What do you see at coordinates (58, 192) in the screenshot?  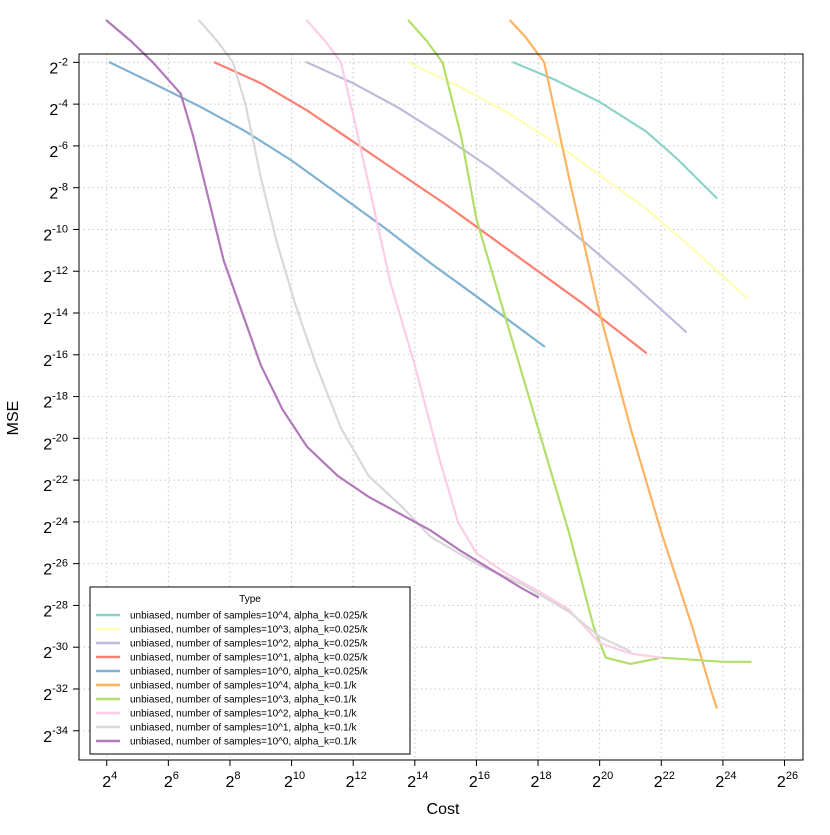 I see `y-tick-label: 2-8` at bounding box center [58, 192].